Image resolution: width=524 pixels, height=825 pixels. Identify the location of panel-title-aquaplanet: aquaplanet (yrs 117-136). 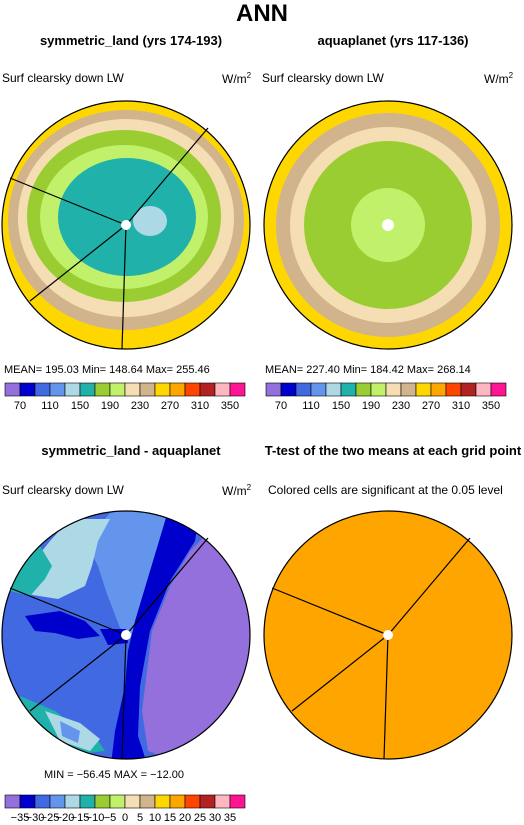
(393, 40).